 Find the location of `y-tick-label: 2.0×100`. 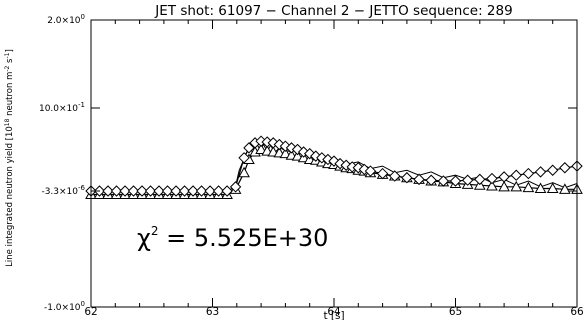

y-tick-label: 2.0×100 is located at coordinates (66, 19).